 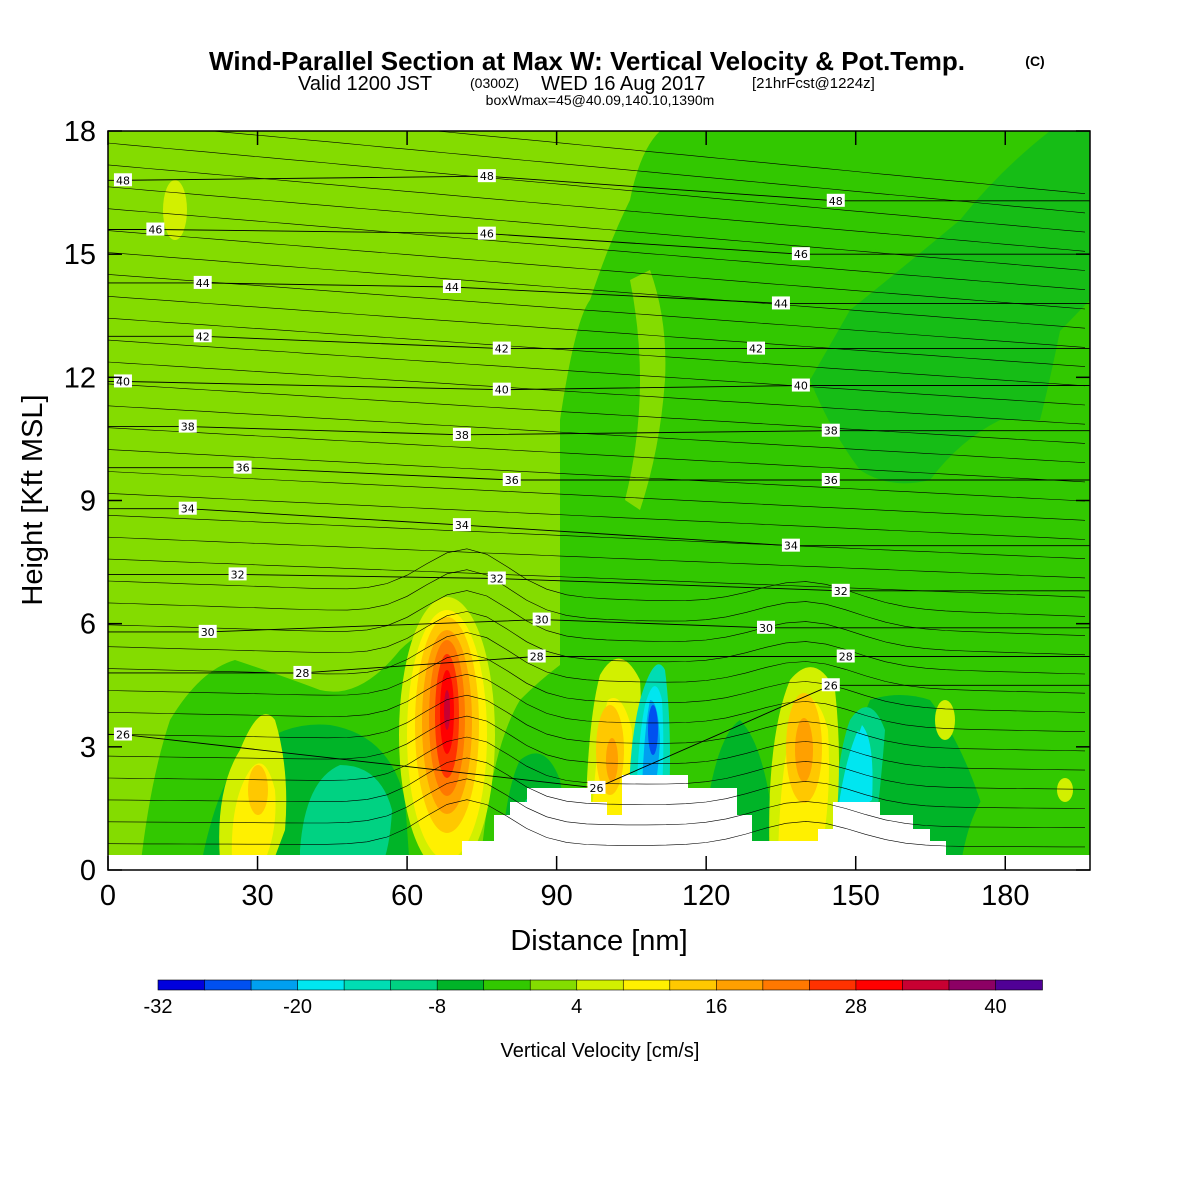 I want to click on updraft-core-east, so click(x=804, y=768).